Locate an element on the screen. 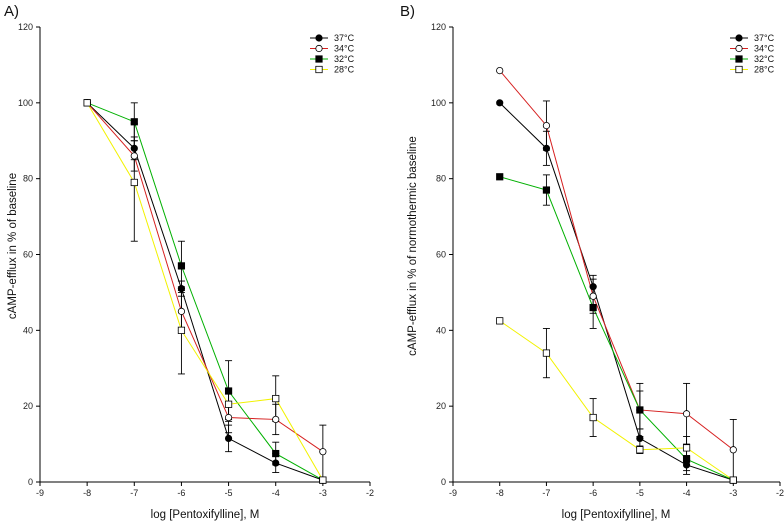  panel-b-legend-entry: 32°C is located at coordinates (752, 59).